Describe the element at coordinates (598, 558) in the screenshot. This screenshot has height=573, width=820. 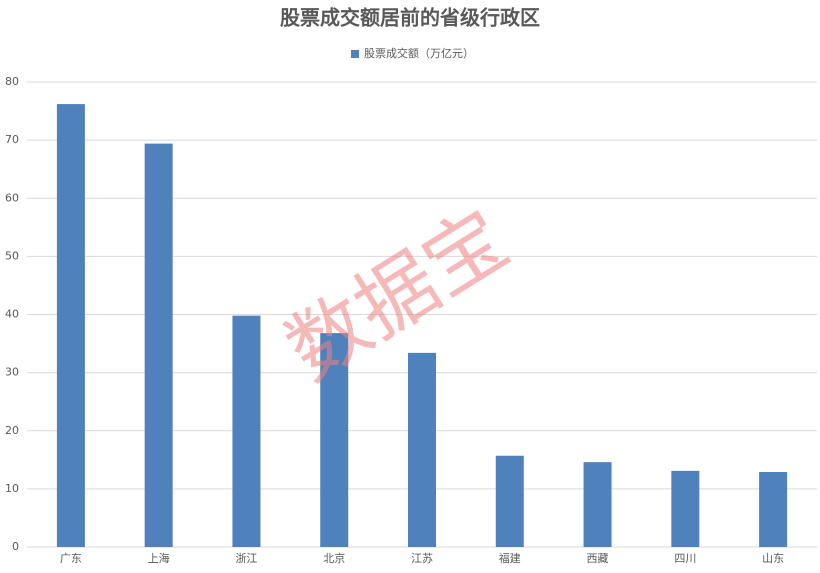
I see `x-tick-label: 西藏` at that location.